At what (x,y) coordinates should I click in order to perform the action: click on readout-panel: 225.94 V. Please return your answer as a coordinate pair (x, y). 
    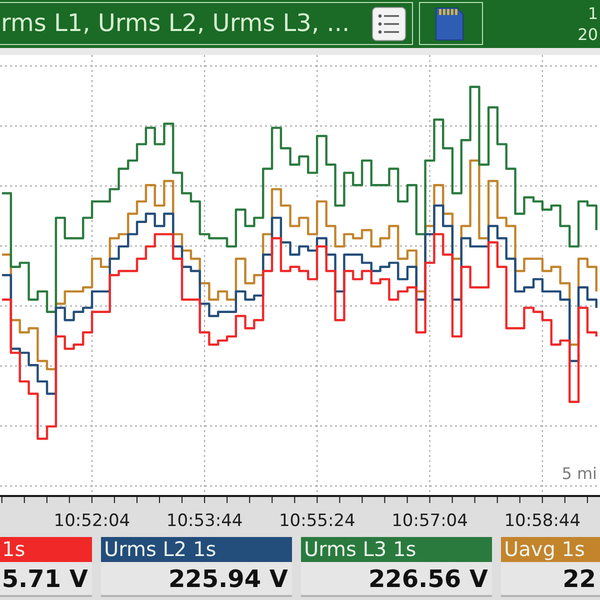
    Looking at the image, I should click on (196, 579).